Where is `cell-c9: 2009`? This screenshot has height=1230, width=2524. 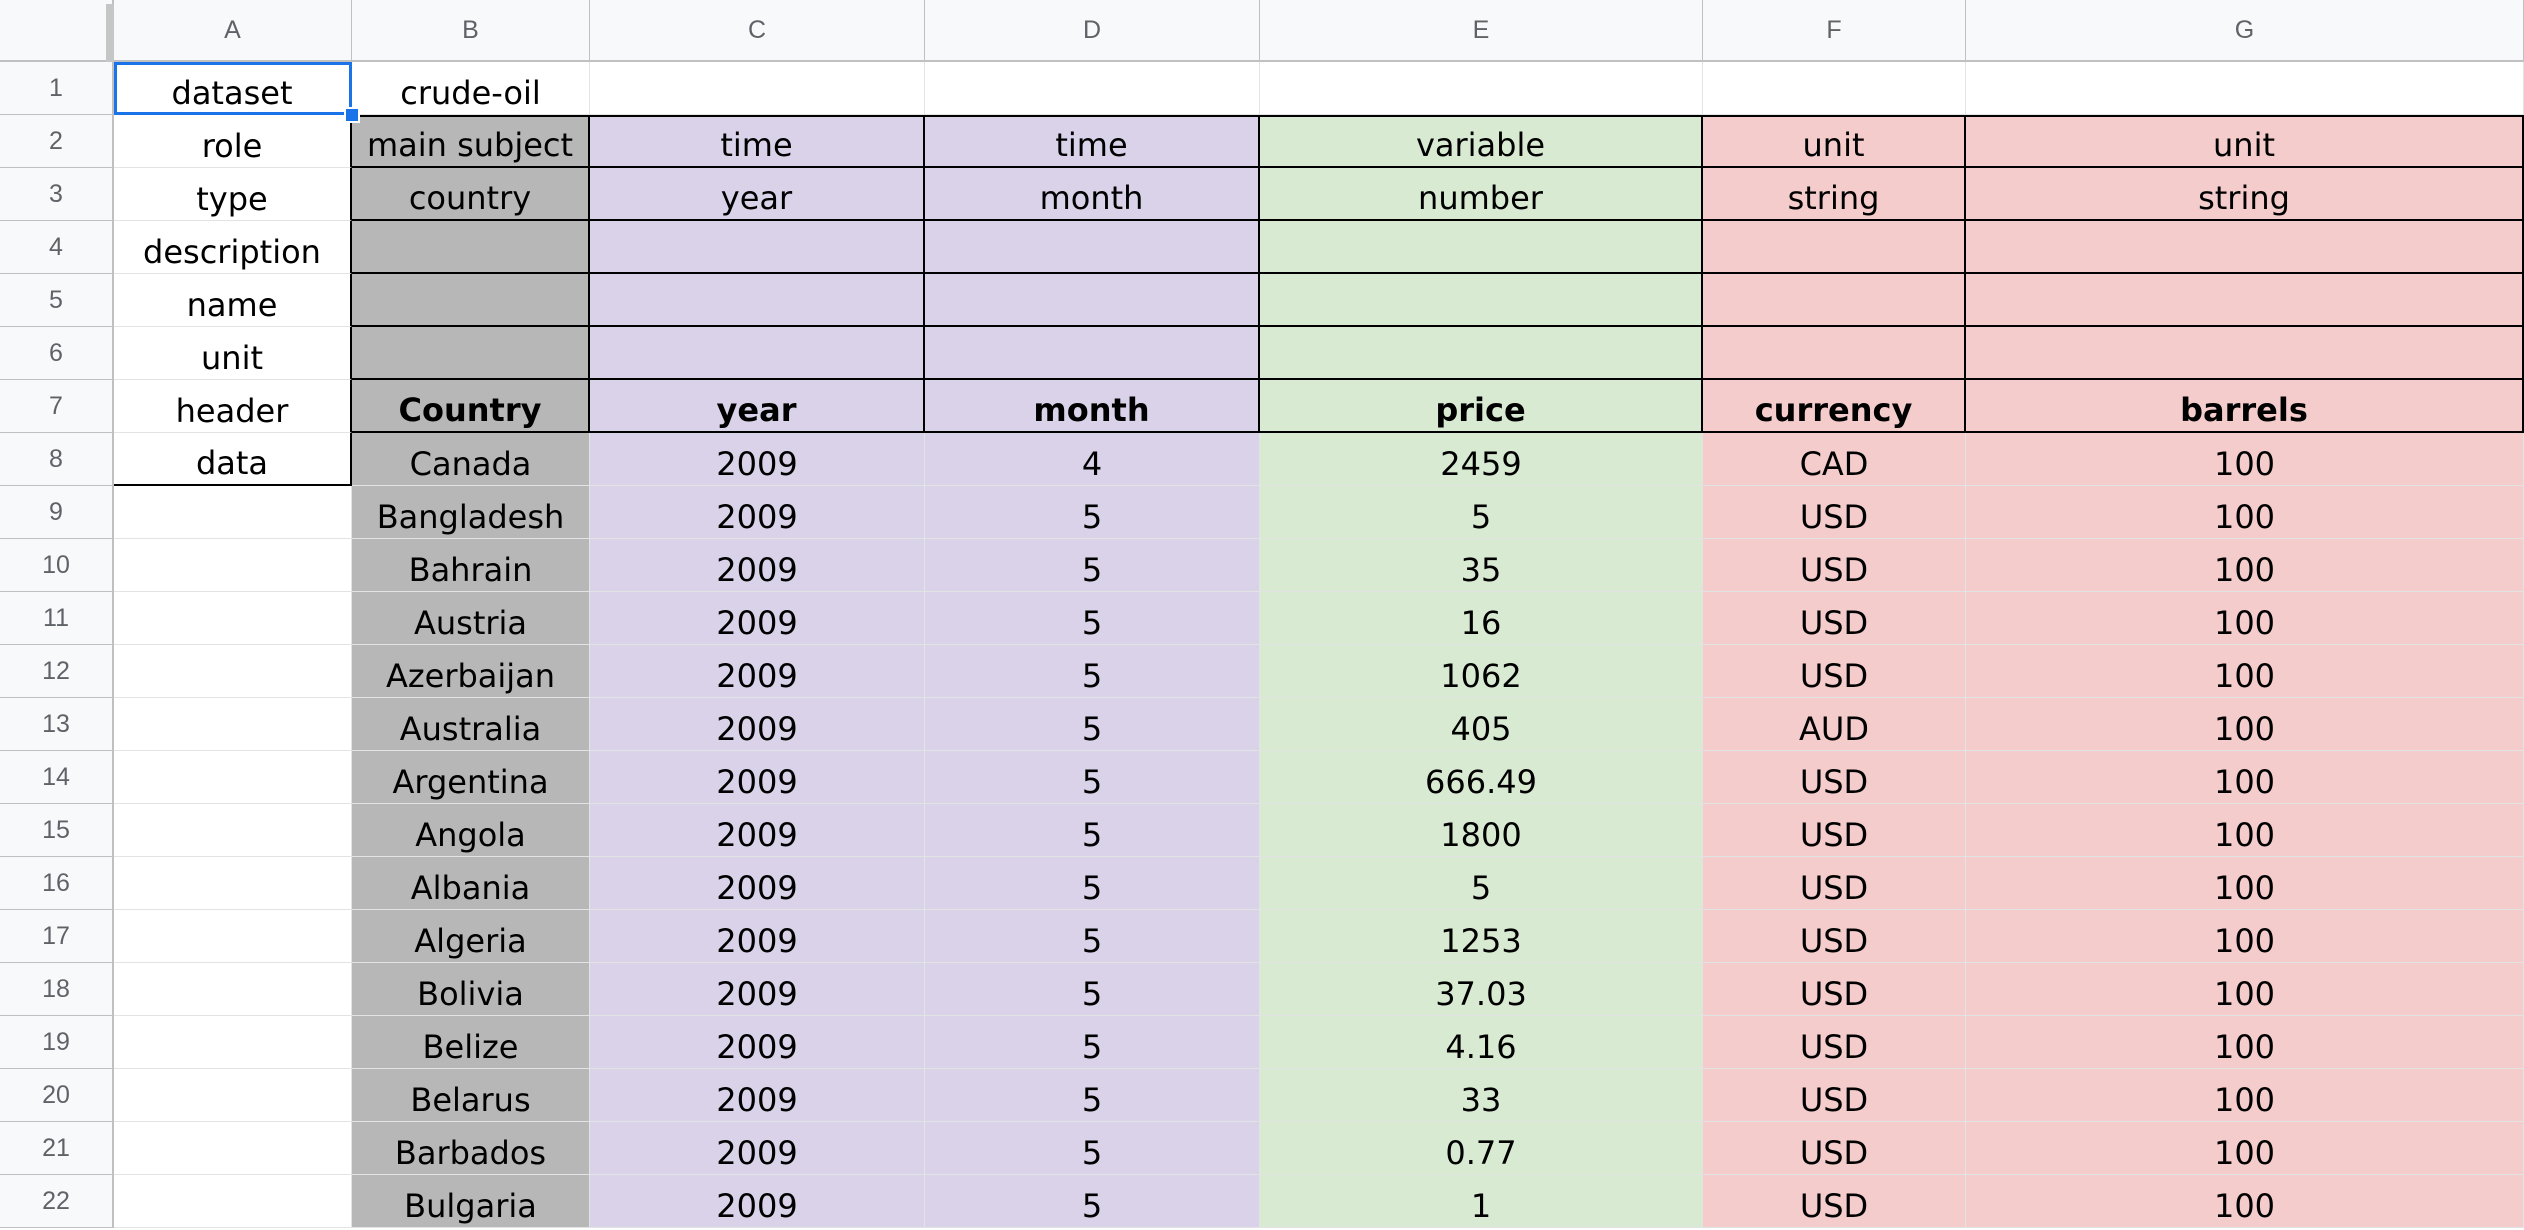 cell-c9: 2009 is located at coordinates (757, 512).